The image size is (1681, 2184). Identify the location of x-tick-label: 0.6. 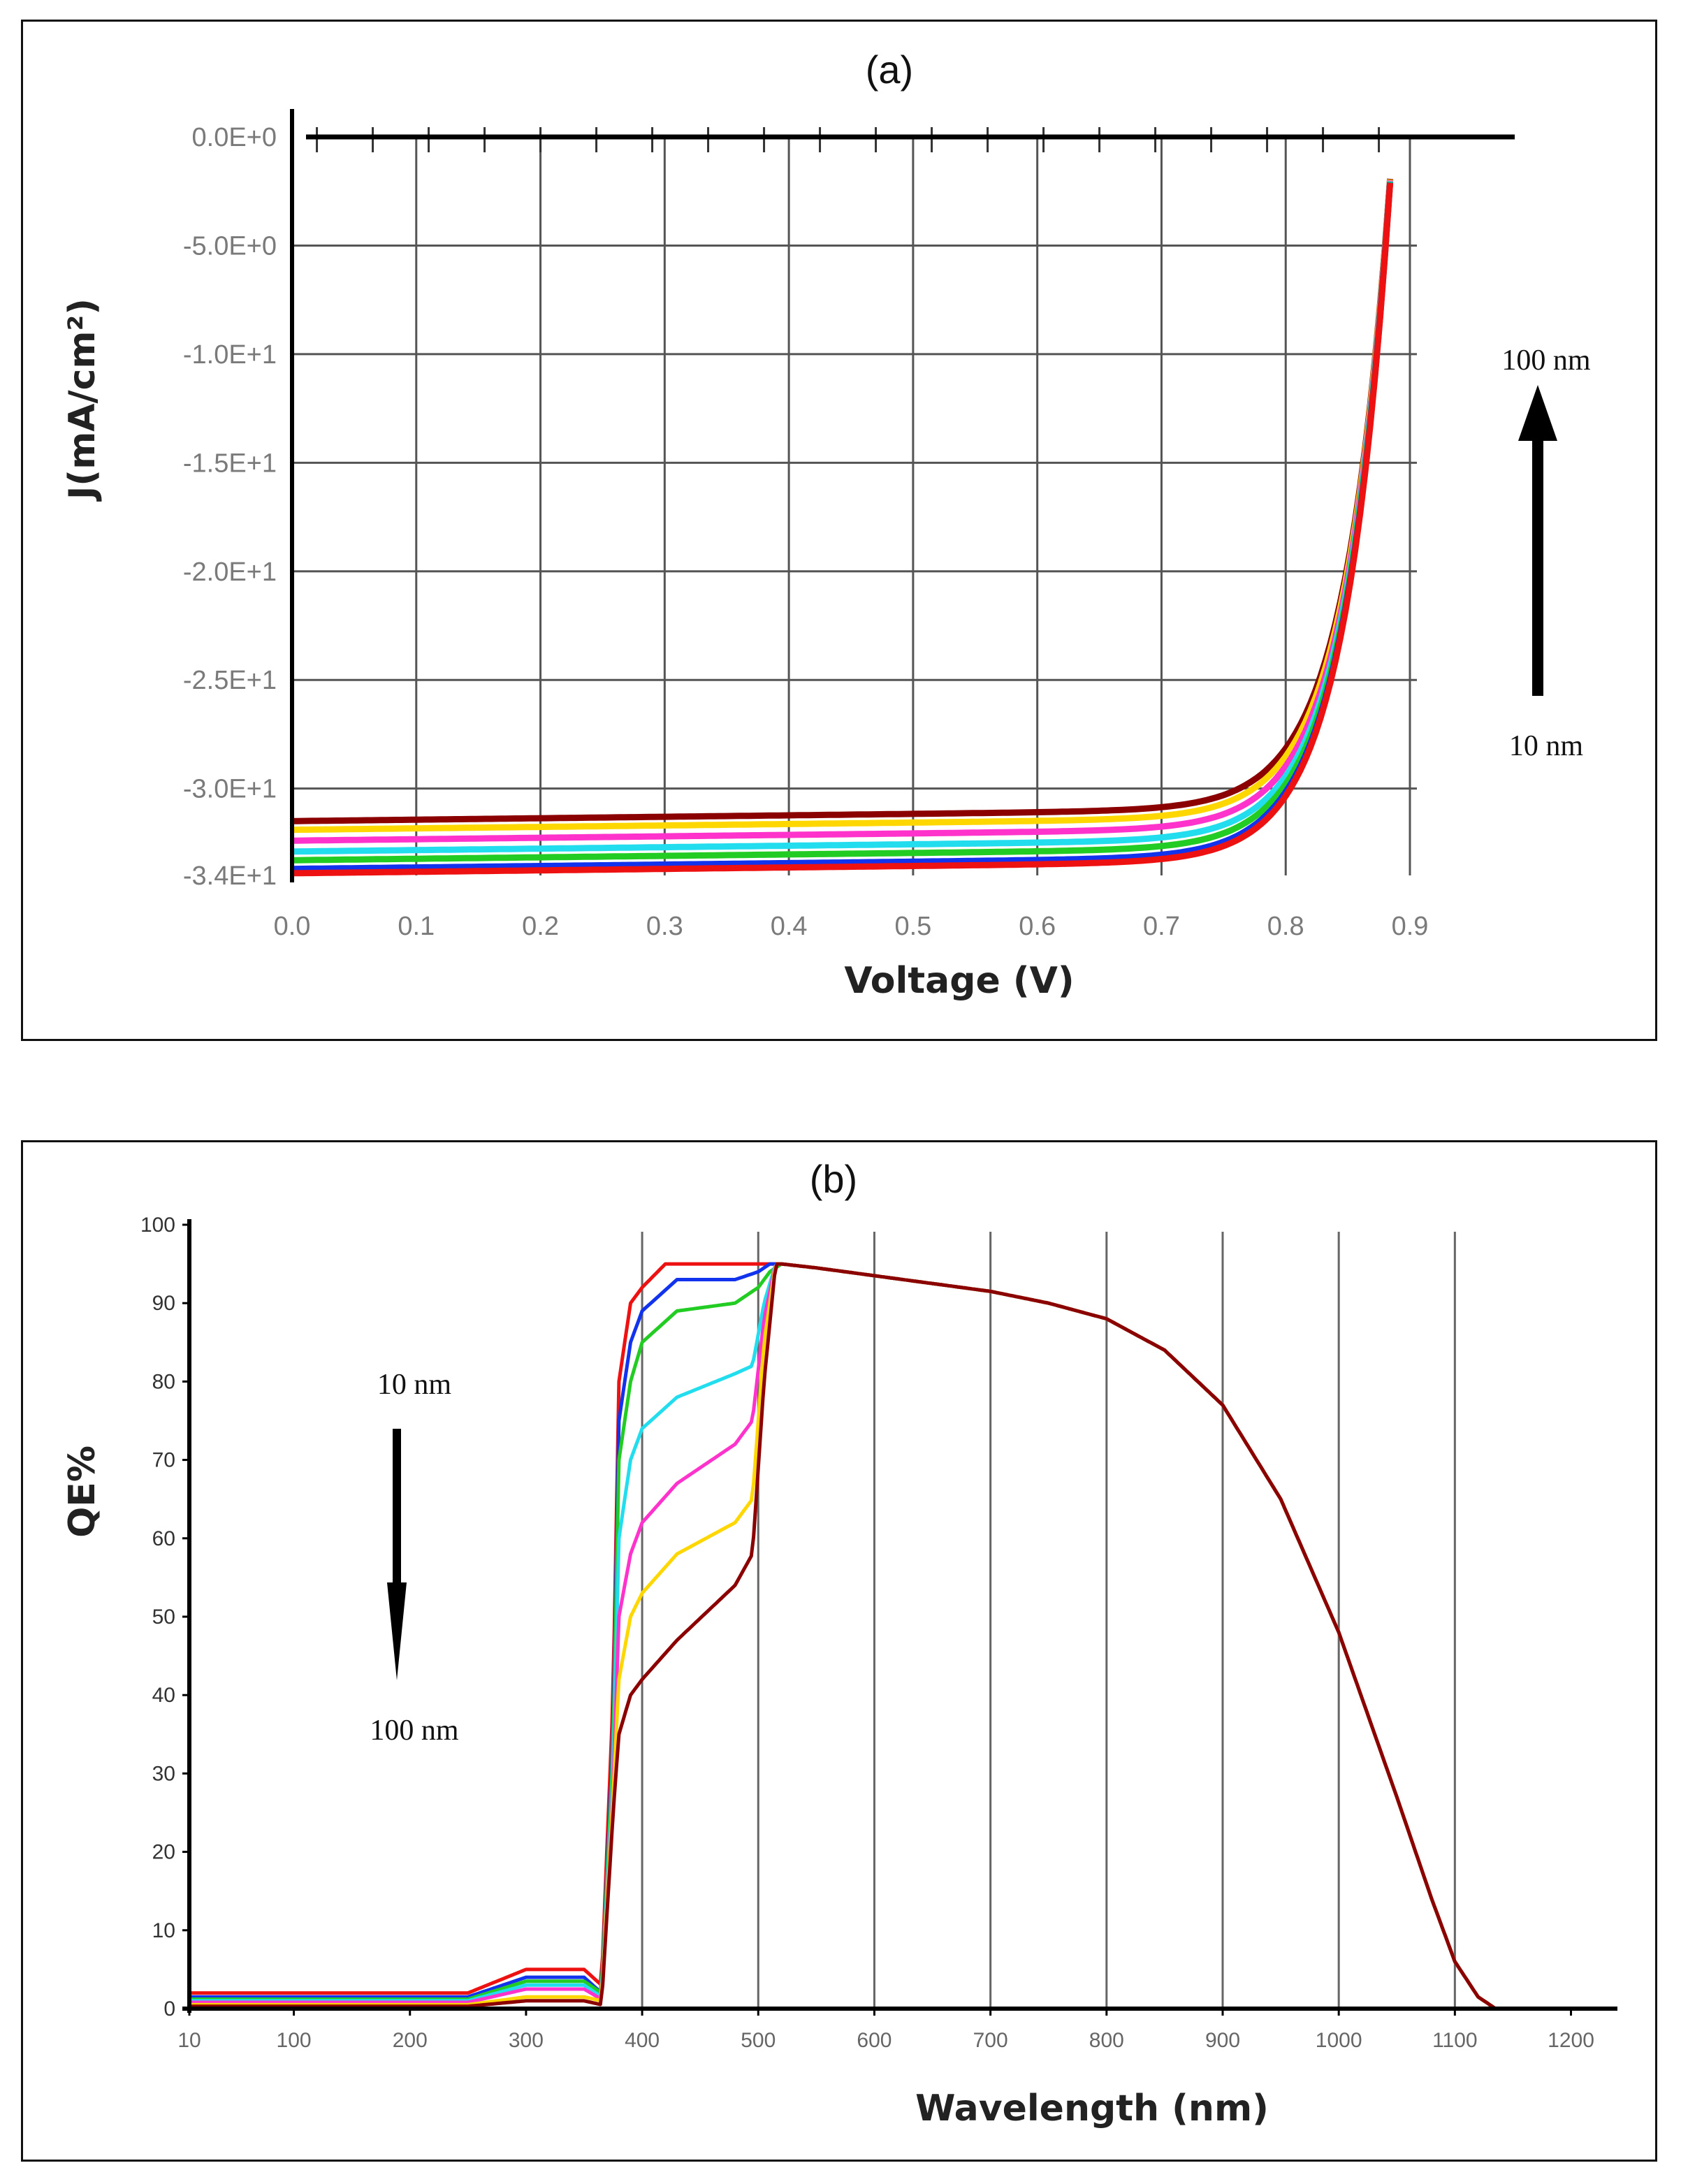
(1037, 926).